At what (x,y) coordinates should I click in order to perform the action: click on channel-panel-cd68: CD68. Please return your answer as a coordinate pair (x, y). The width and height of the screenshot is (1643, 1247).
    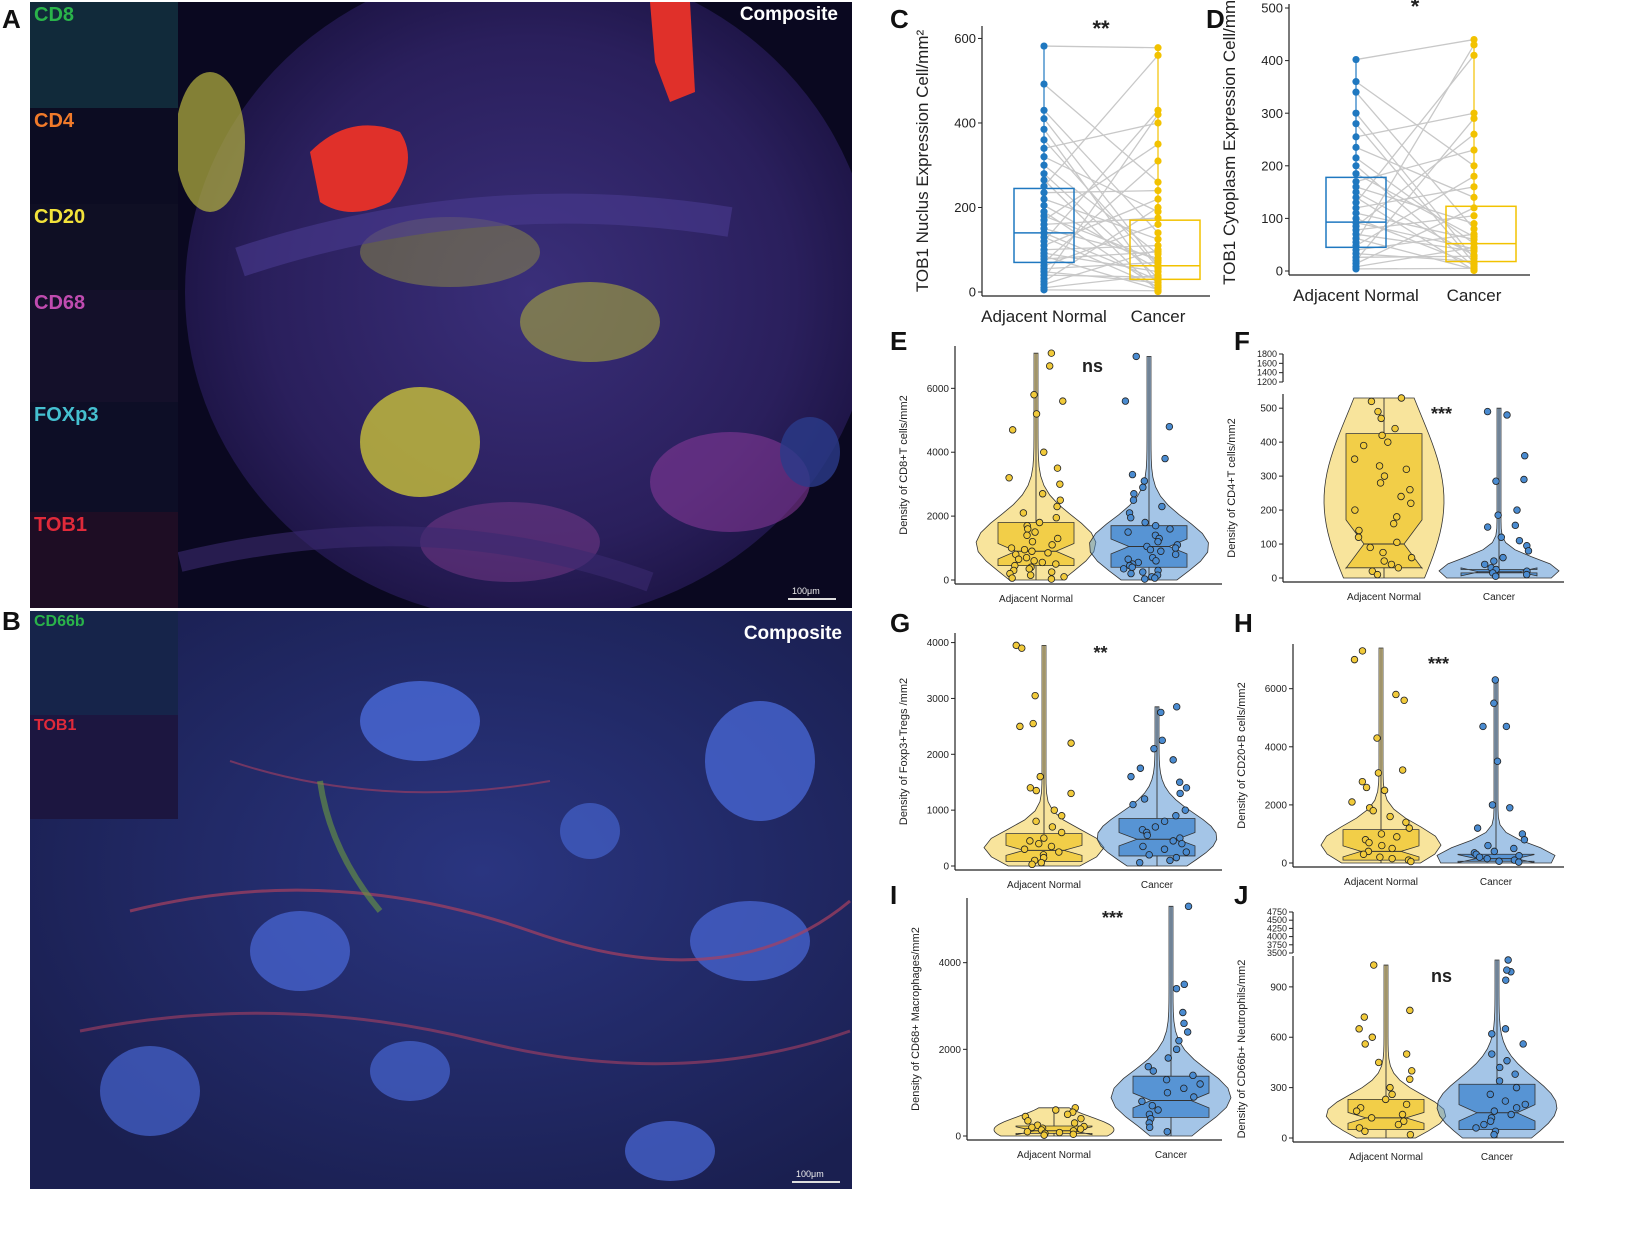
    Looking at the image, I should click on (104, 346).